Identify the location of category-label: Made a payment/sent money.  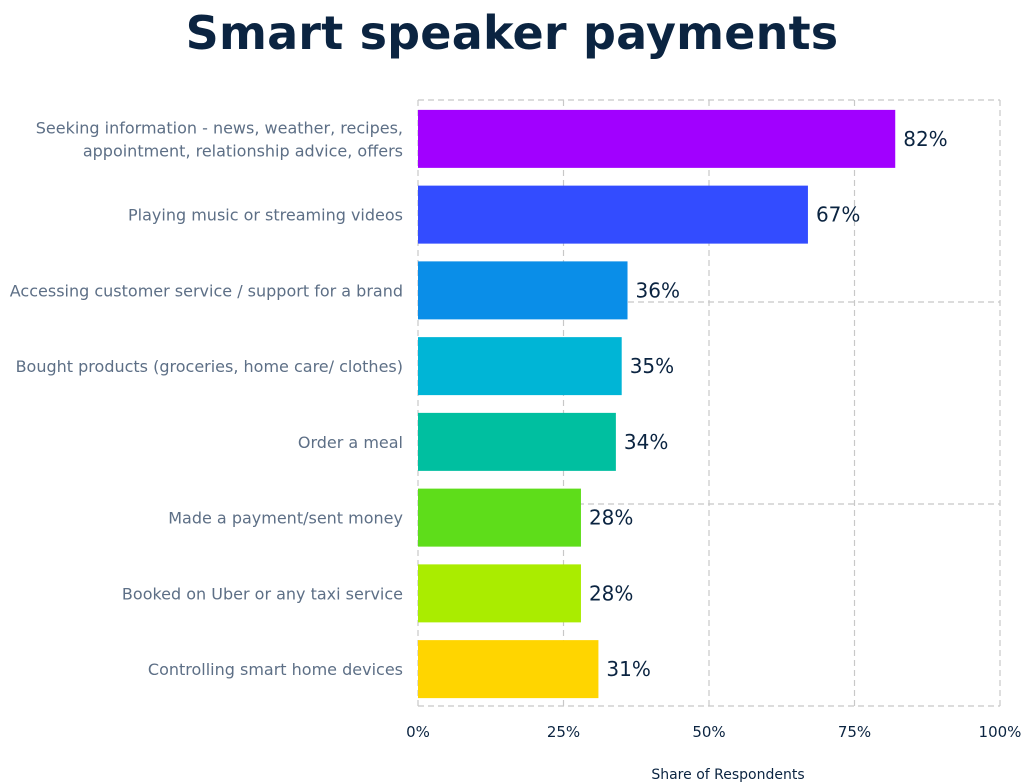
(285, 518).